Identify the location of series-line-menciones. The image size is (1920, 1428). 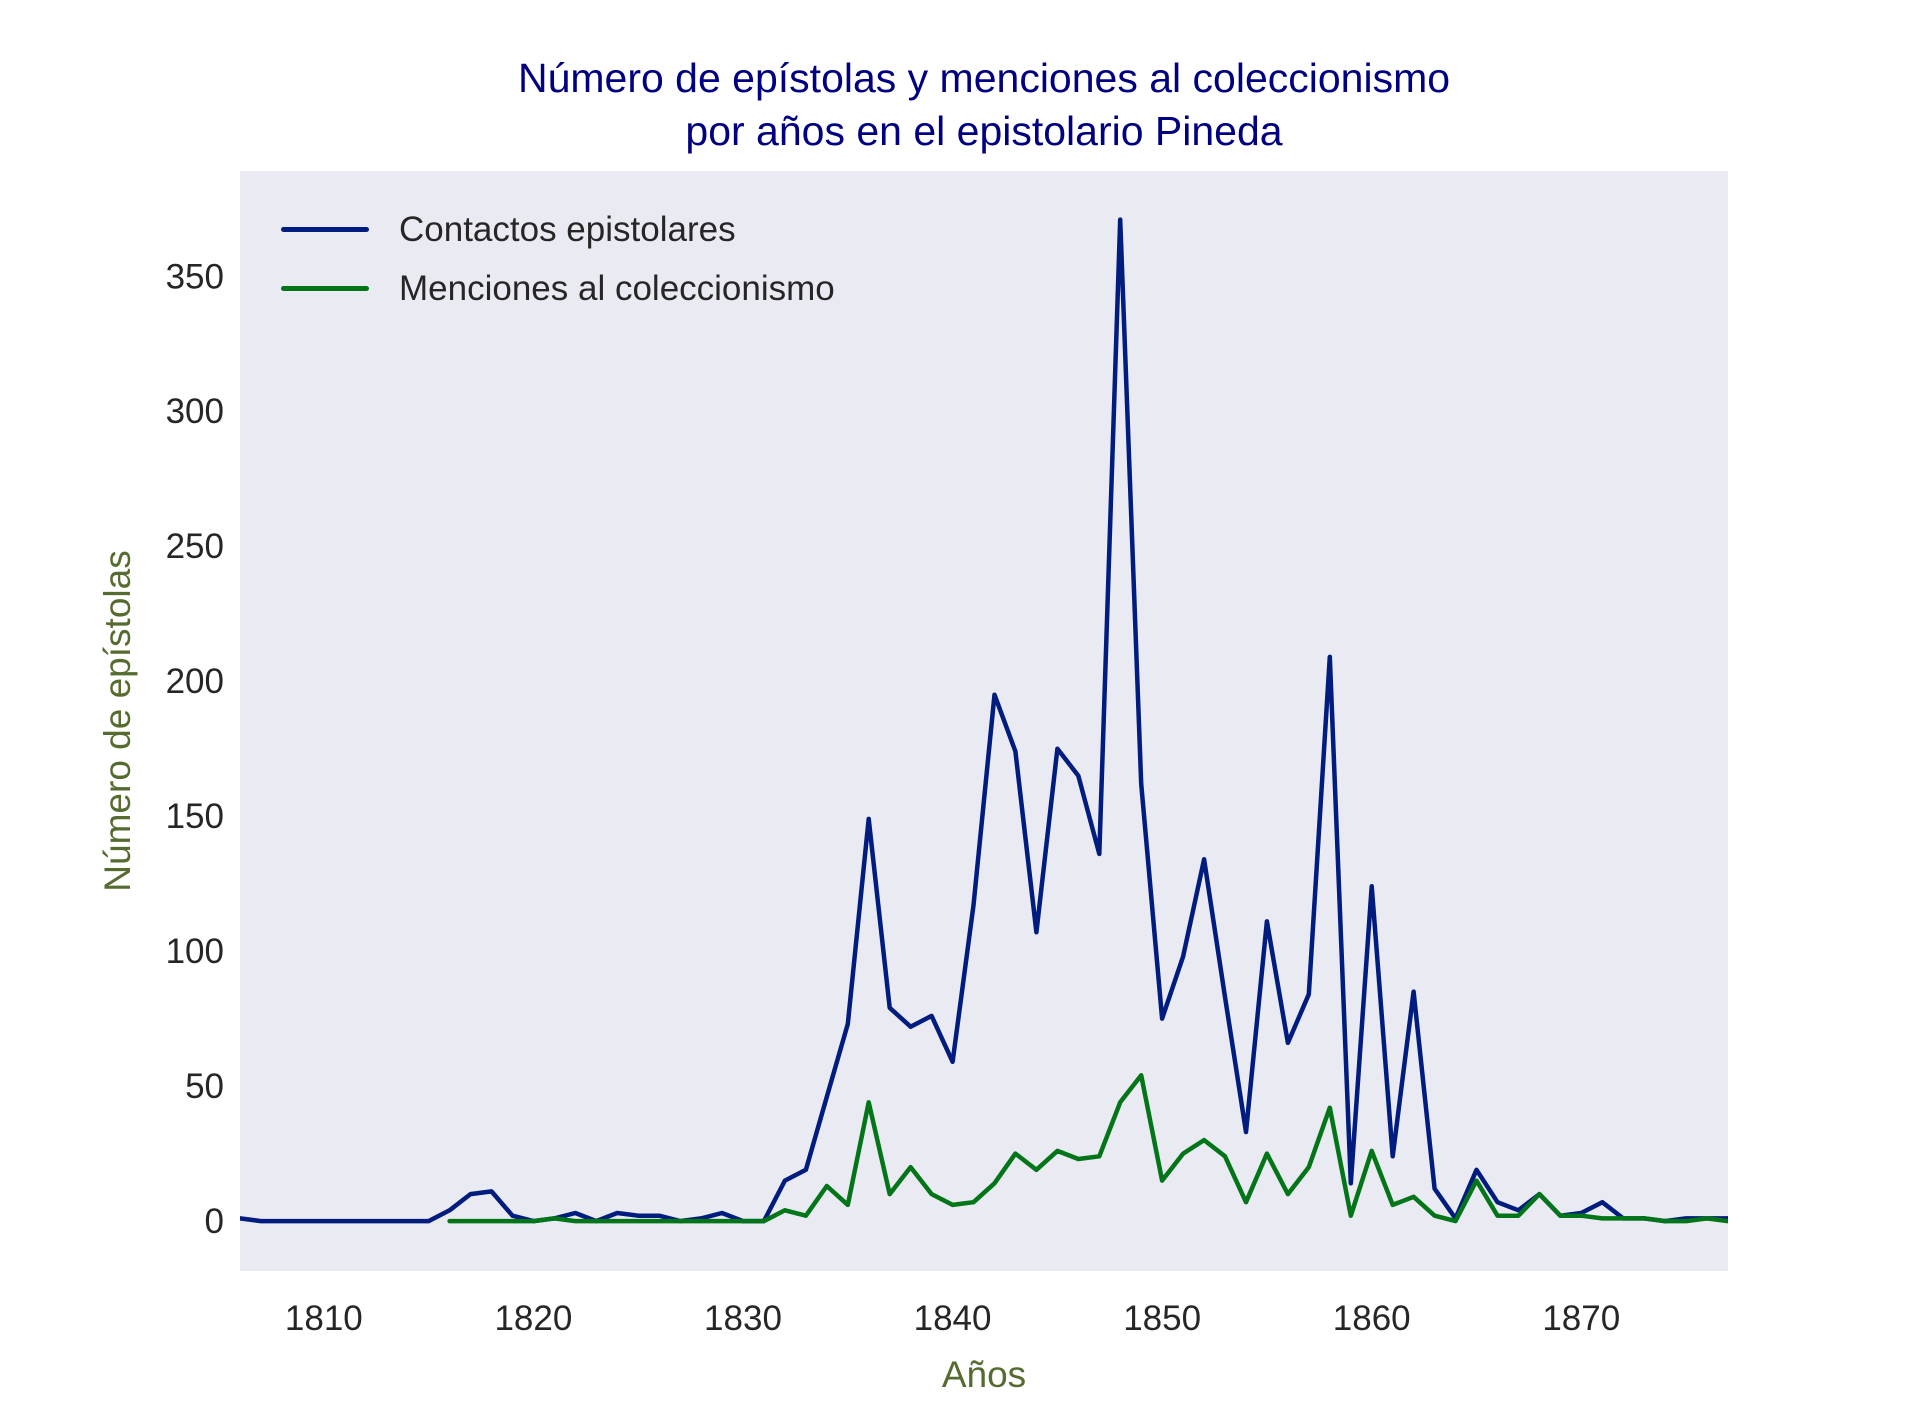
(1087, 1148).